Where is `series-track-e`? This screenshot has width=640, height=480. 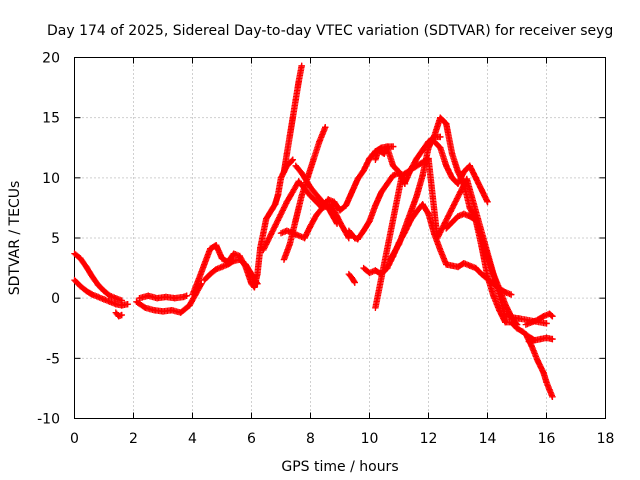
series-track-e is located at coordinates (163, 297).